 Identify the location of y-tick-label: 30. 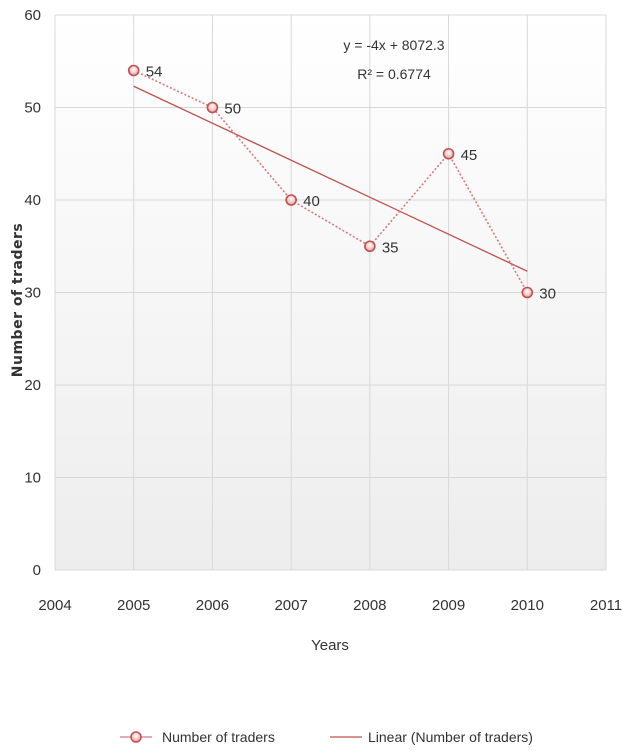
(32, 293).